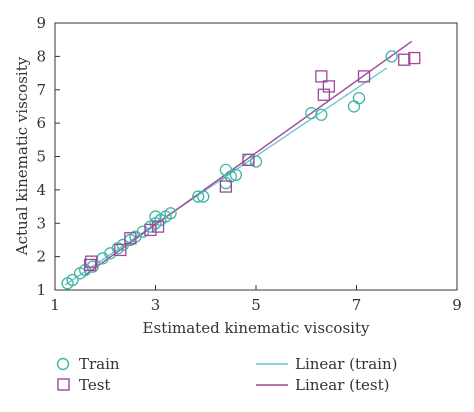 Image resolution: width=474 pixels, height=412 pixels. I want to click on y-tick-label: 3, so click(41, 223).